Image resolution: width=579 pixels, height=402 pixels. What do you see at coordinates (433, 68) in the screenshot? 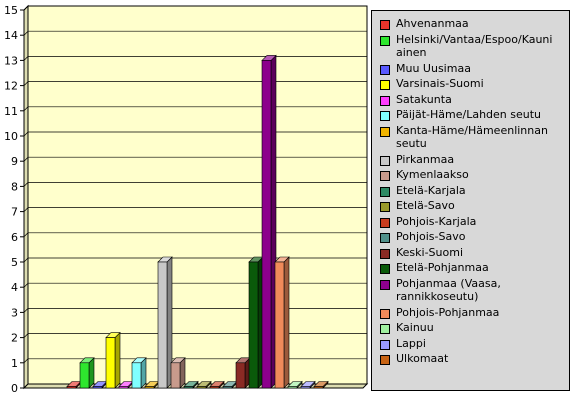
I see `legend-label-line: Muu Uusimaa` at bounding box center [433, 68].